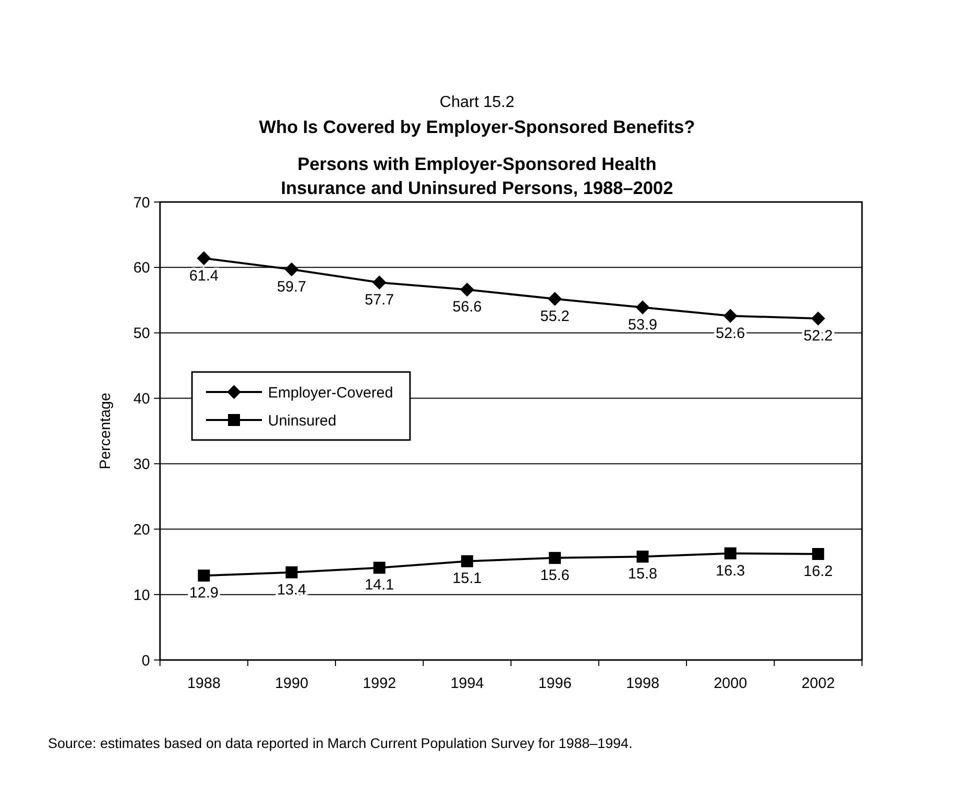 The height and width of the screenshot is (787, 954). I want to click on y-tick-label: 20, so click(141, 529).